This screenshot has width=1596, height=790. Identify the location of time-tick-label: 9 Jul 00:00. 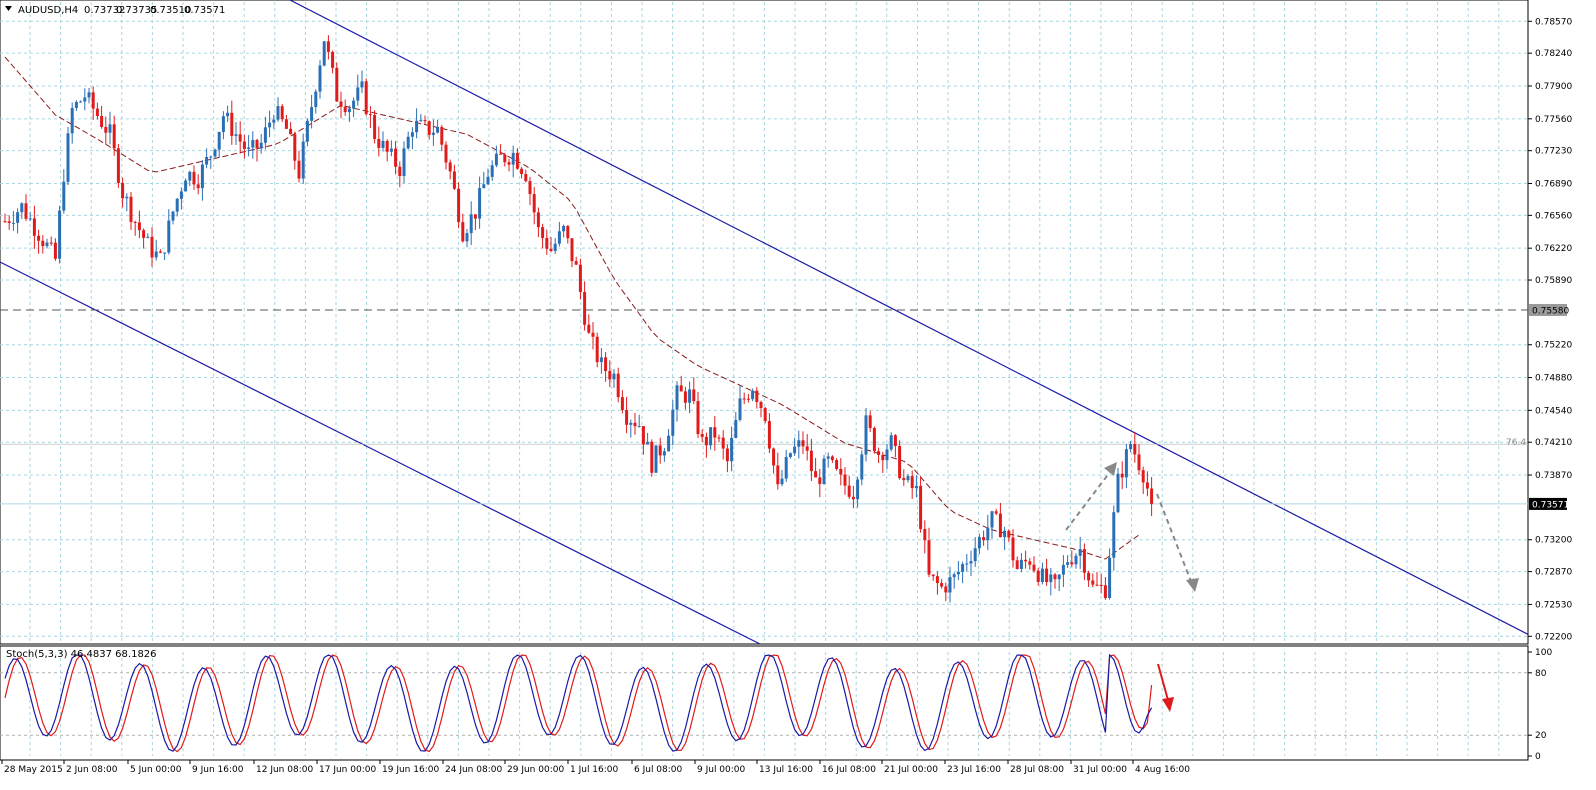
(721, 770).